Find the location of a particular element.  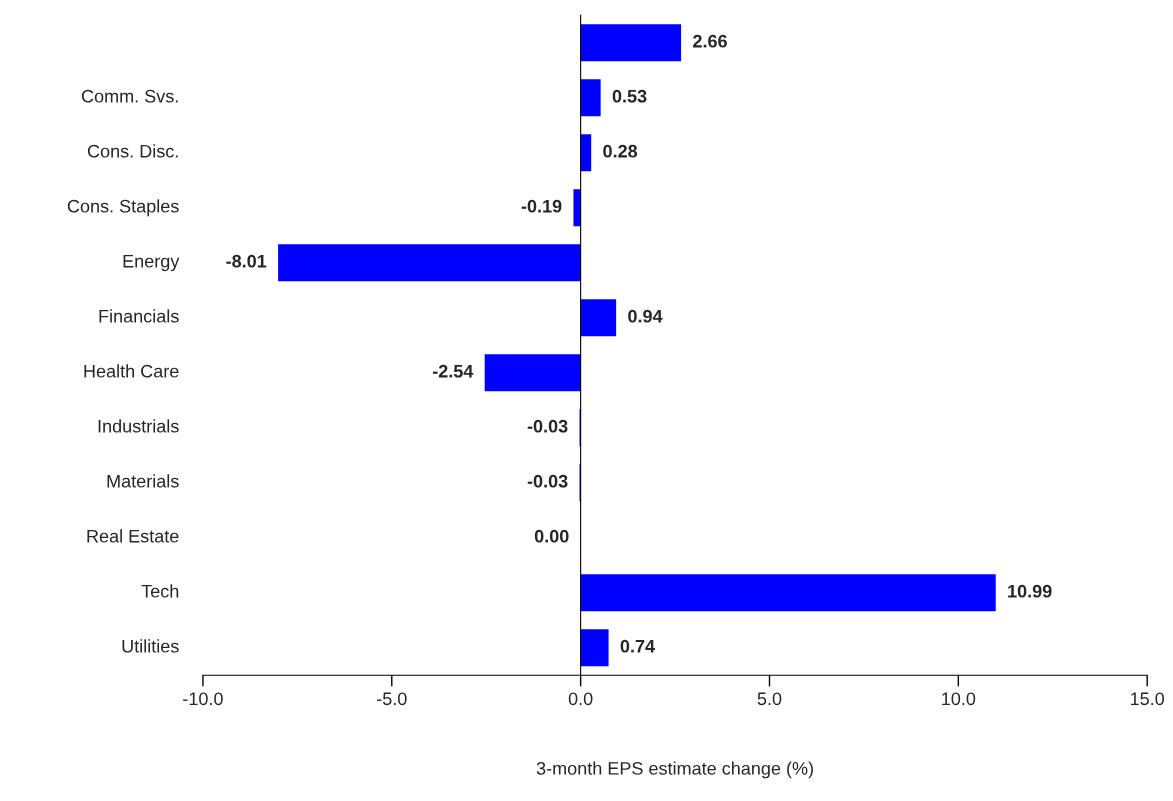

y-tick-label: Financials is located at coordinates (139, 316).